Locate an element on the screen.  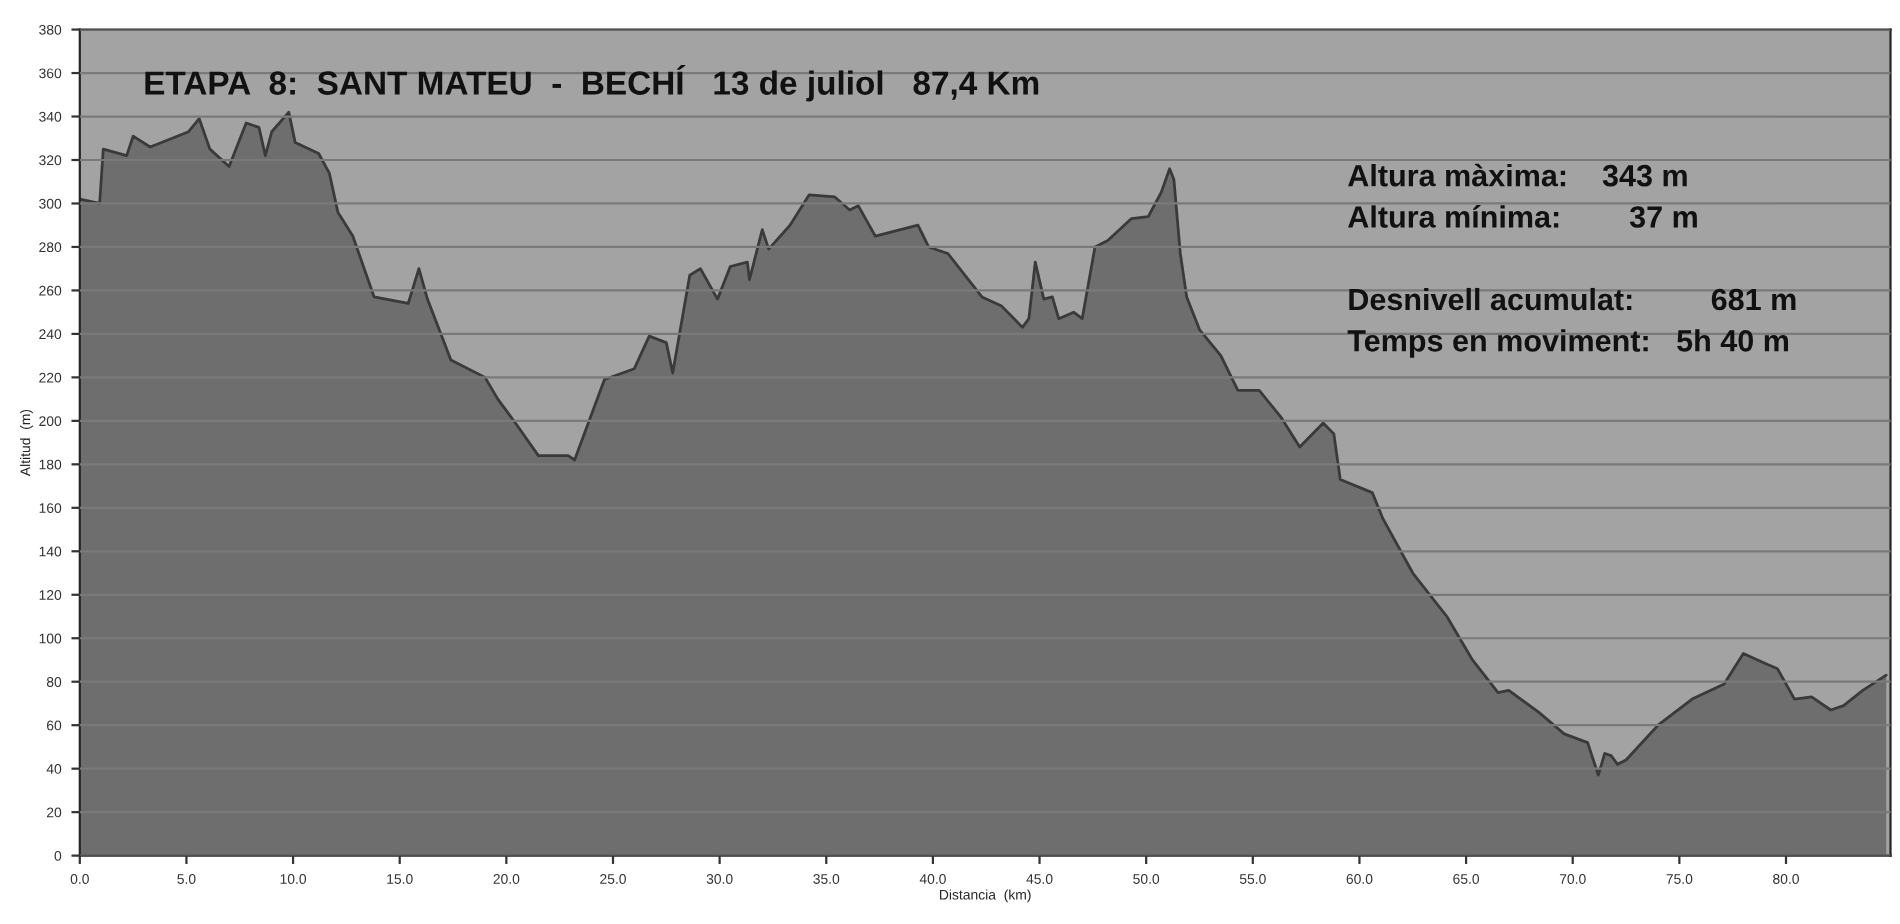
annotation: Altura mínima: 37 m is located at coordinates (1522, 216).